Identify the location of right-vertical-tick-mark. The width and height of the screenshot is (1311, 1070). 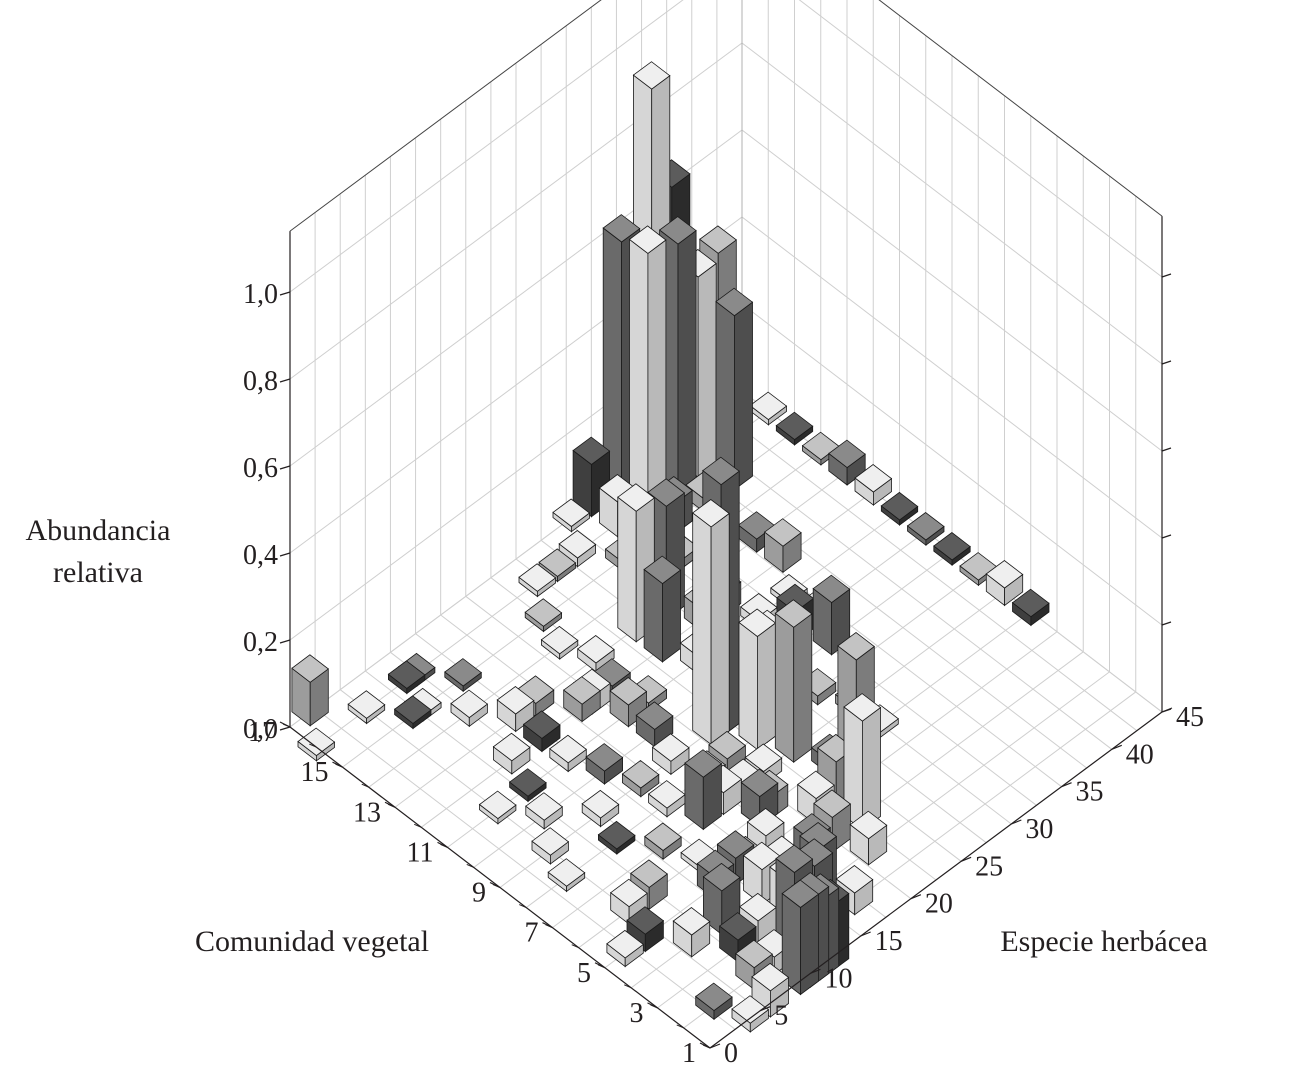
(1166, 275).